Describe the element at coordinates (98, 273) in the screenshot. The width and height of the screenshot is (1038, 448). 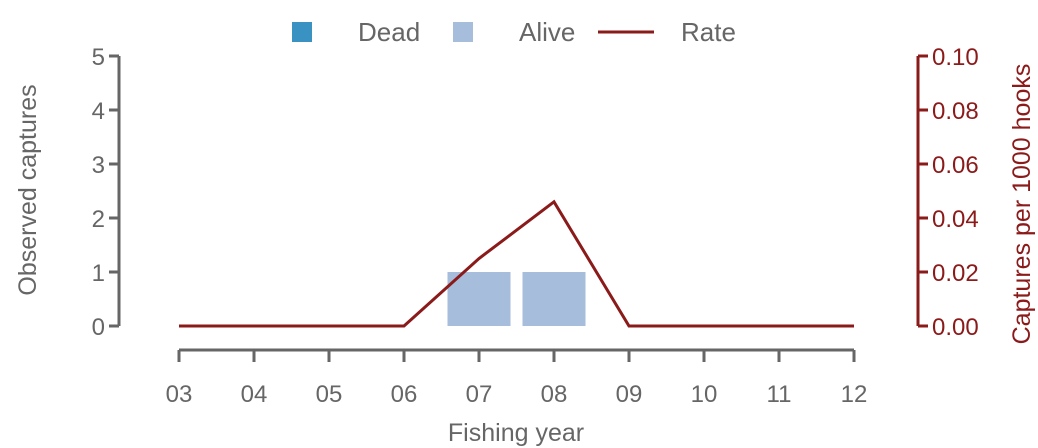
I see `y-tick-label-1: 1` at that location.